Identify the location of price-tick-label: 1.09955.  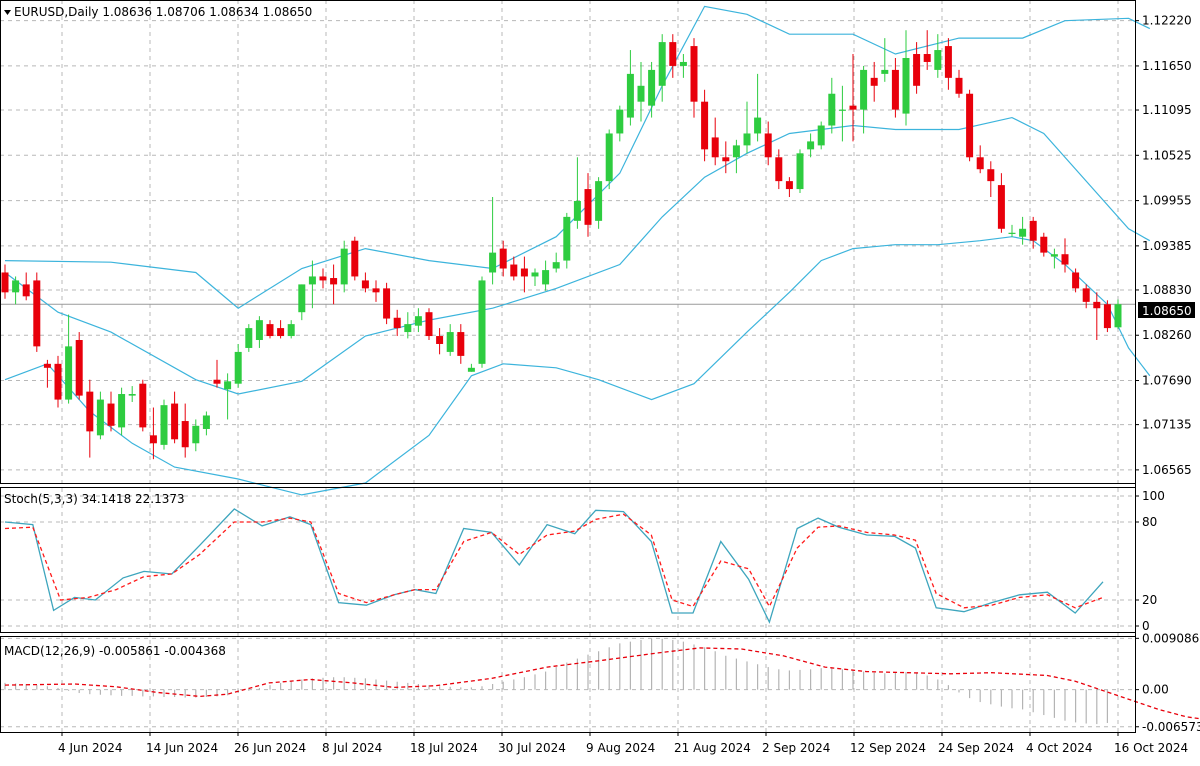
(1167, 201).